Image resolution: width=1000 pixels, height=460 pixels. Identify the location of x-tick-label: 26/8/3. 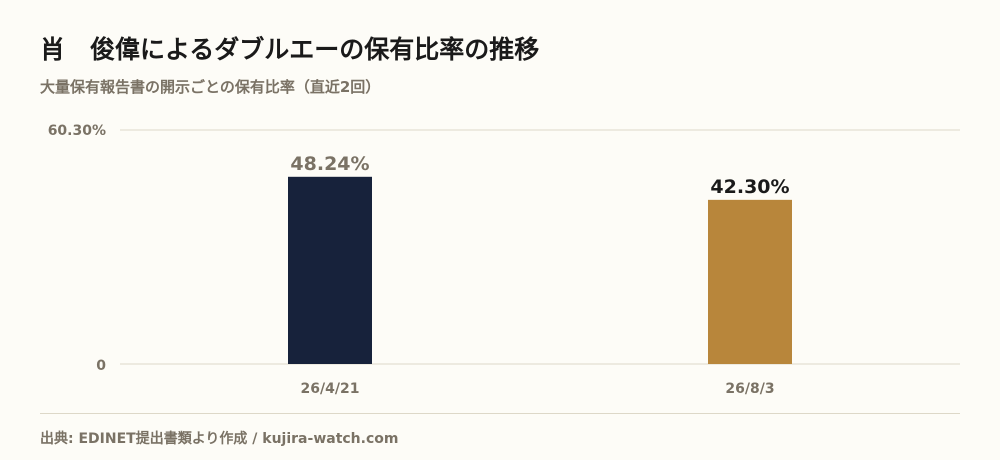
(749, 389).